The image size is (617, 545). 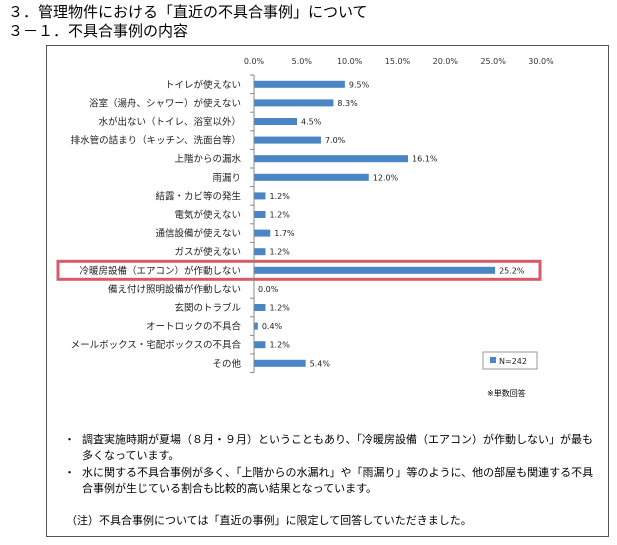 I want to click on x-tick-label: 15.0%, so click(x=398, y=61).